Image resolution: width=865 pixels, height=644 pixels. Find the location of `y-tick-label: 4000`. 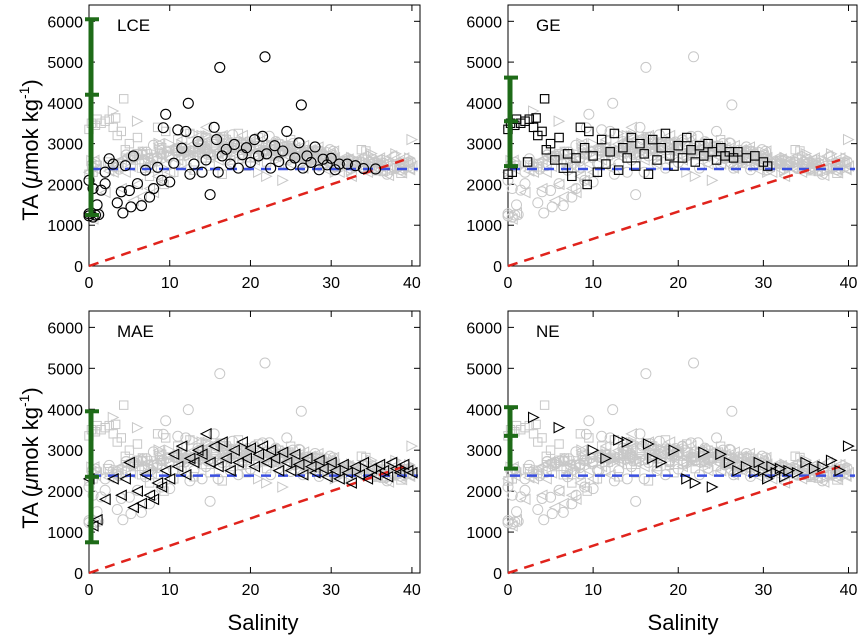

y-tick-label: 4000 is located at coordinates (484, 410).